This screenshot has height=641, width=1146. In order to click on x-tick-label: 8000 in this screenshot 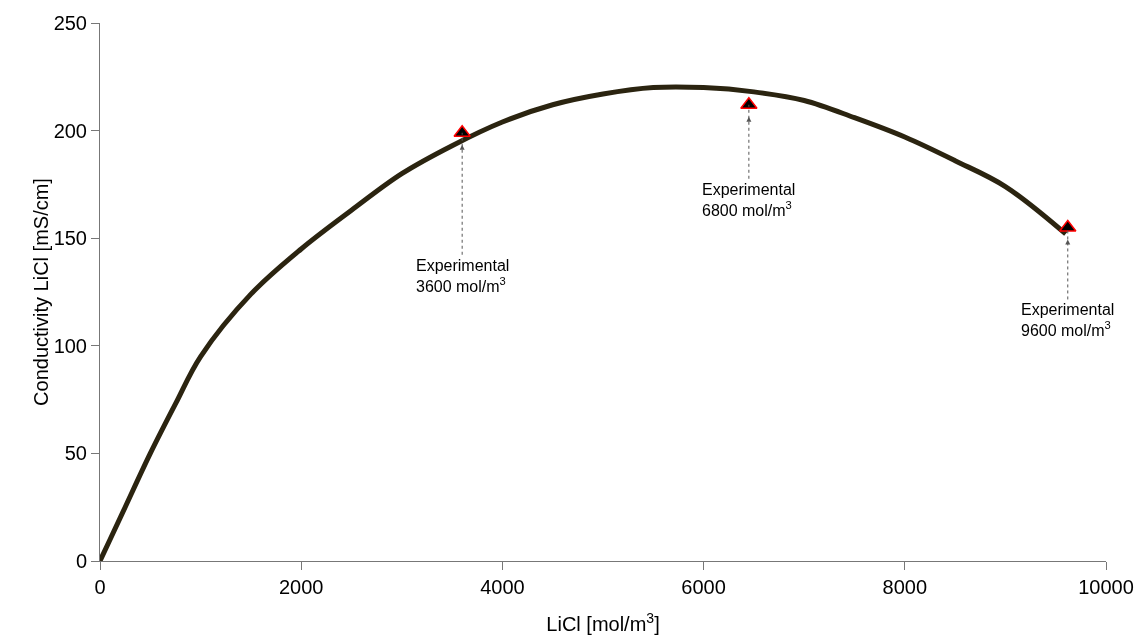, I will do `click(905, 587)`.